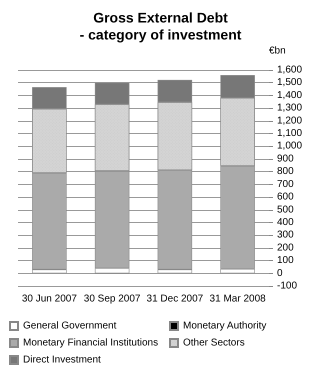 The height and width of the screenshot is (376, 321). Describe the element at coordinates (285, 210) in the screenshot. I see `y-tick-label: 500` at that location.